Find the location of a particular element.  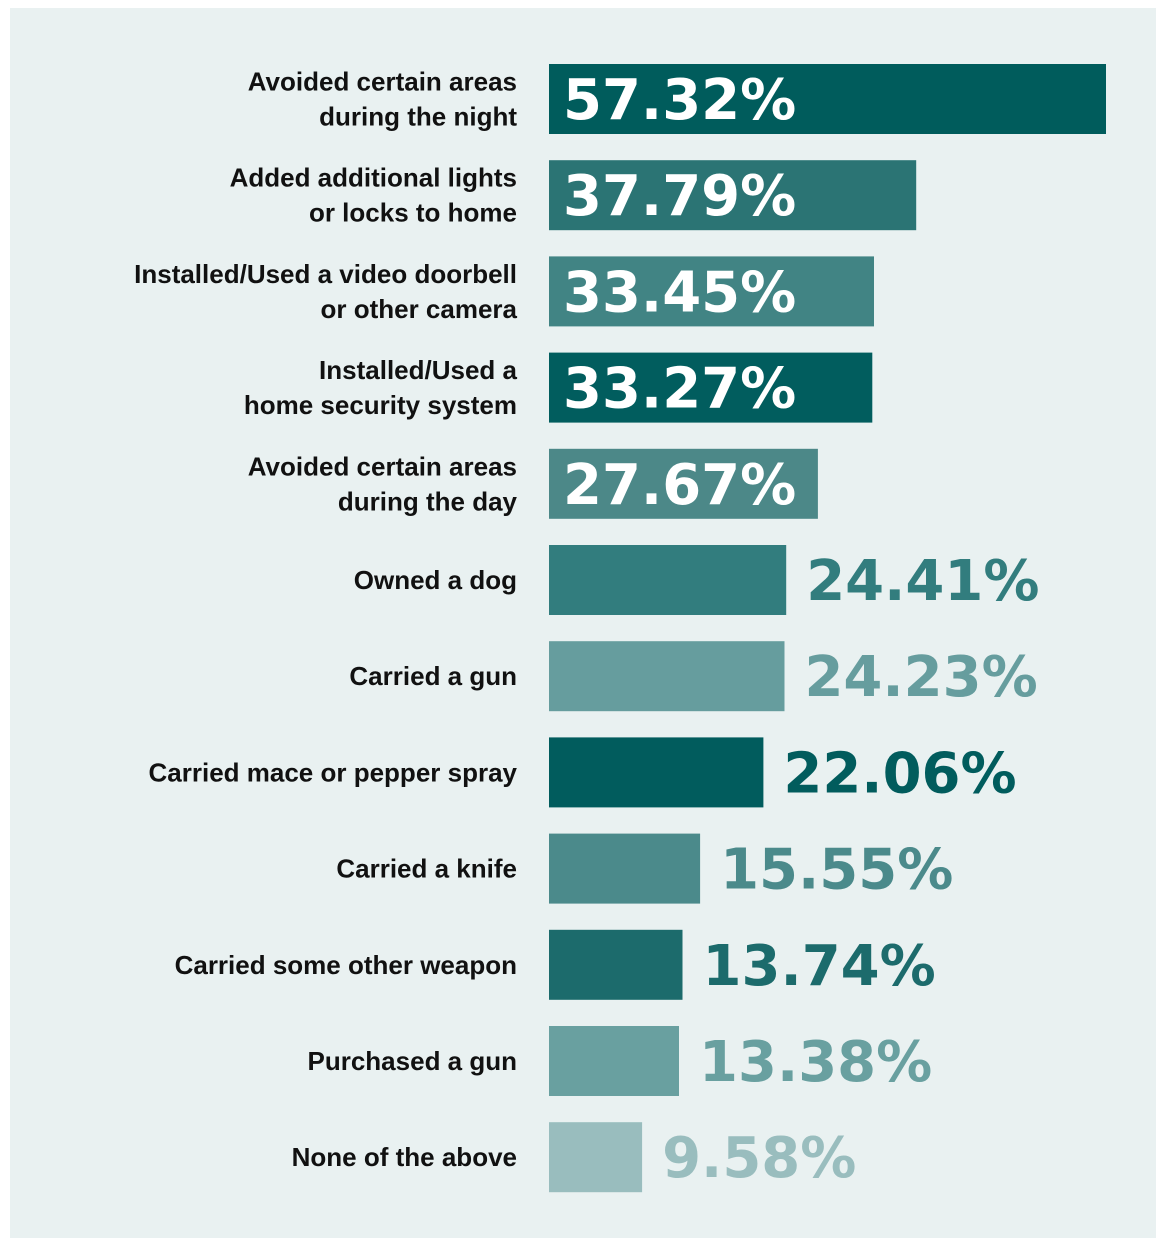

category-label: Avoided certain areas during the day is located at coordinates (383, 483).